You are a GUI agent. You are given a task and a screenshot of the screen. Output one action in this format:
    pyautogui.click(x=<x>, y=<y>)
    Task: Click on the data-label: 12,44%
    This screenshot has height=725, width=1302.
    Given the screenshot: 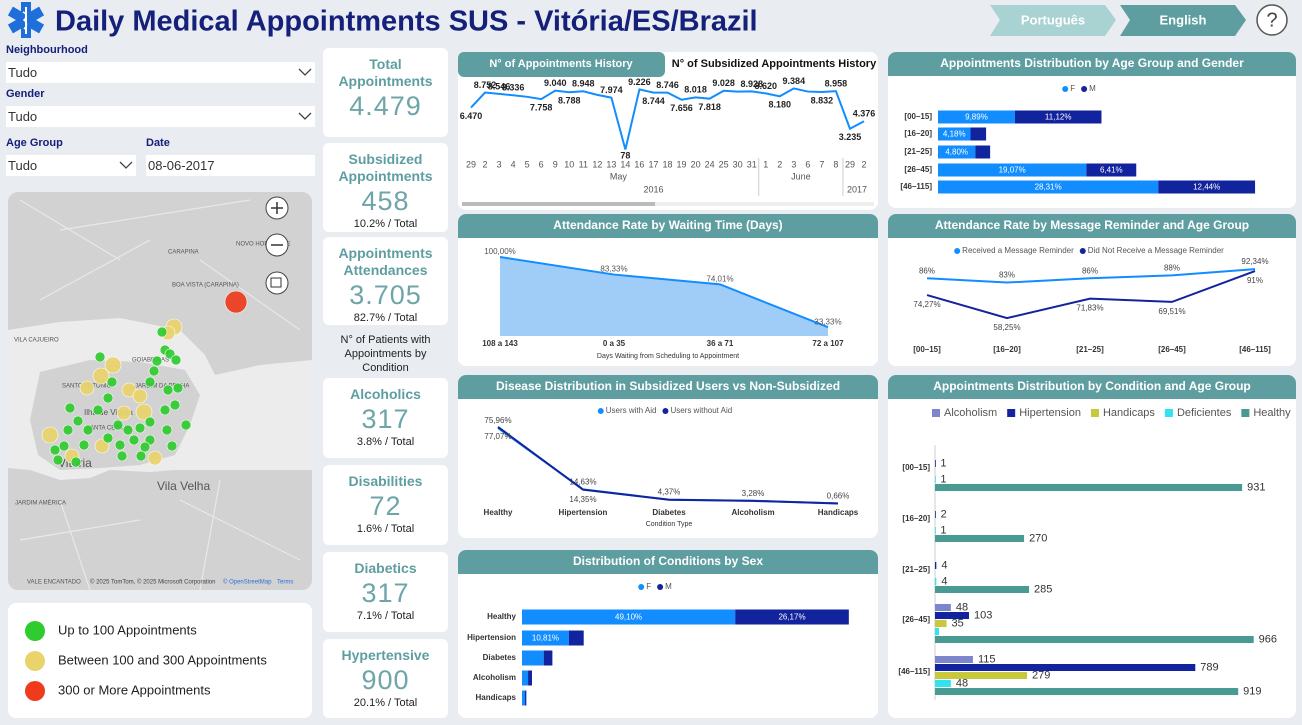 What is the action you would take?
    pyautogui.click(x=1206, y=187)
    